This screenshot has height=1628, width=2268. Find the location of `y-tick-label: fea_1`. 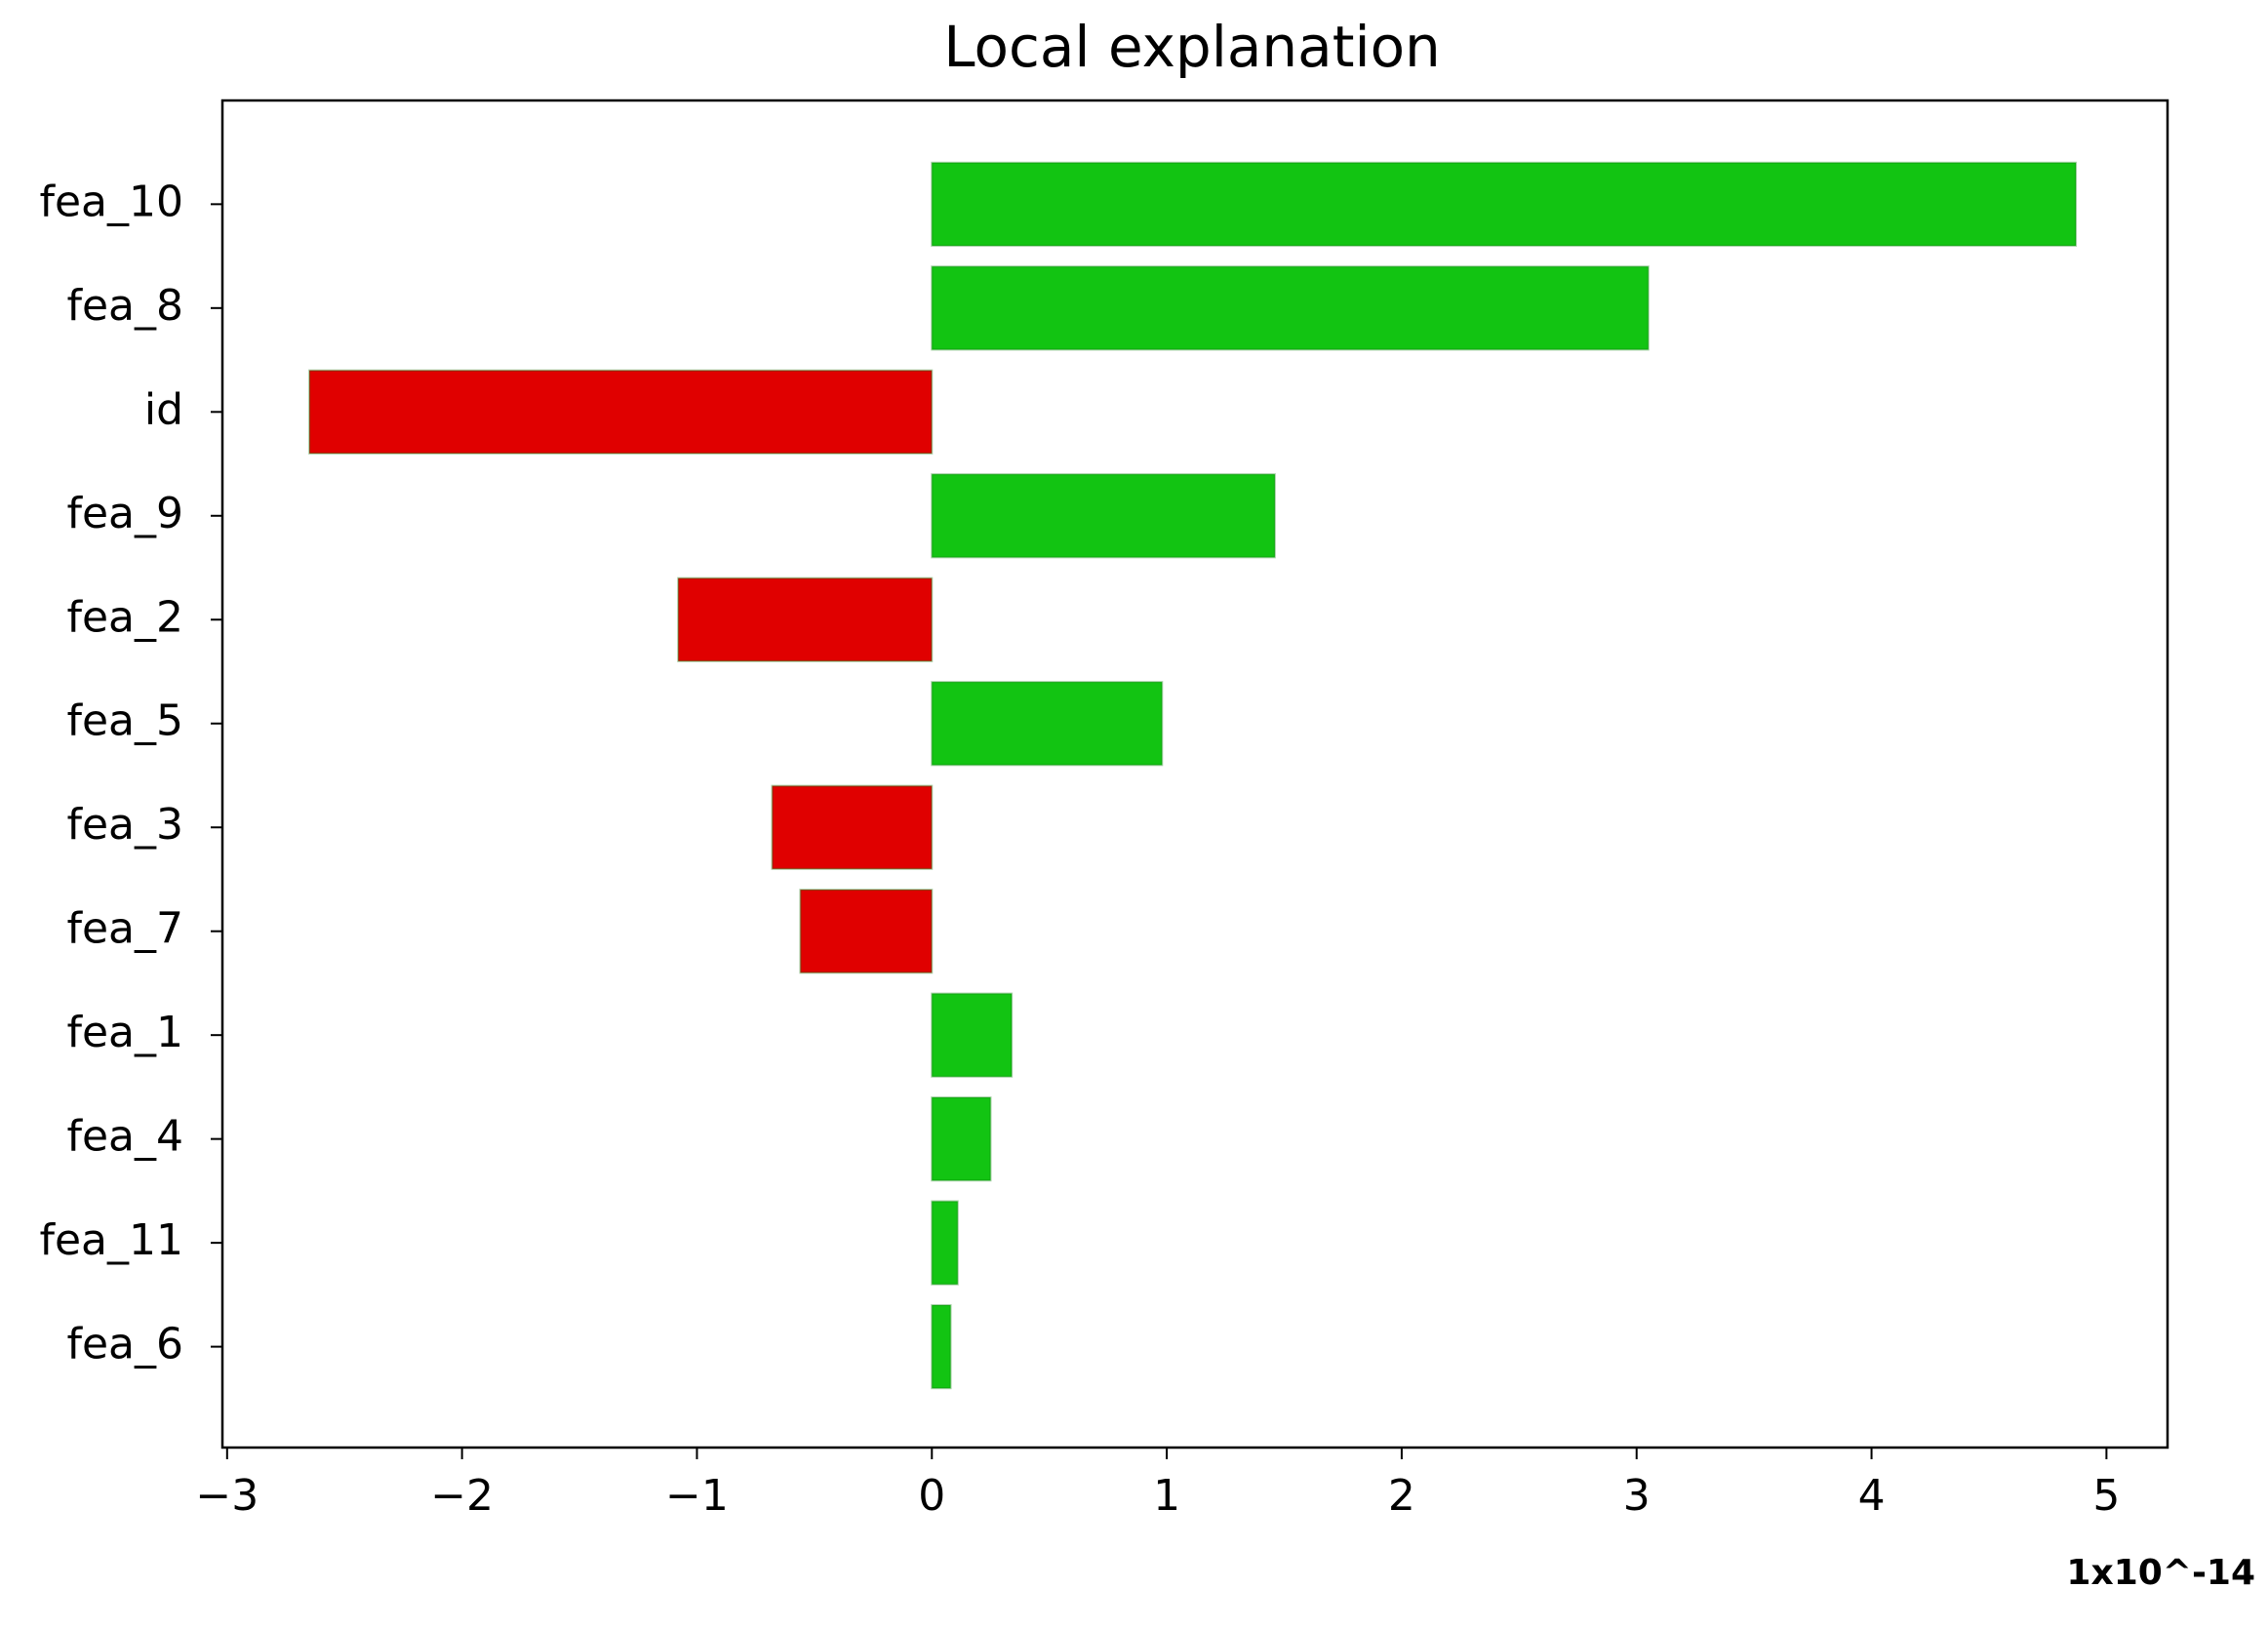

y-tick-label: fea_1 is located at coordinates (124, 1033).